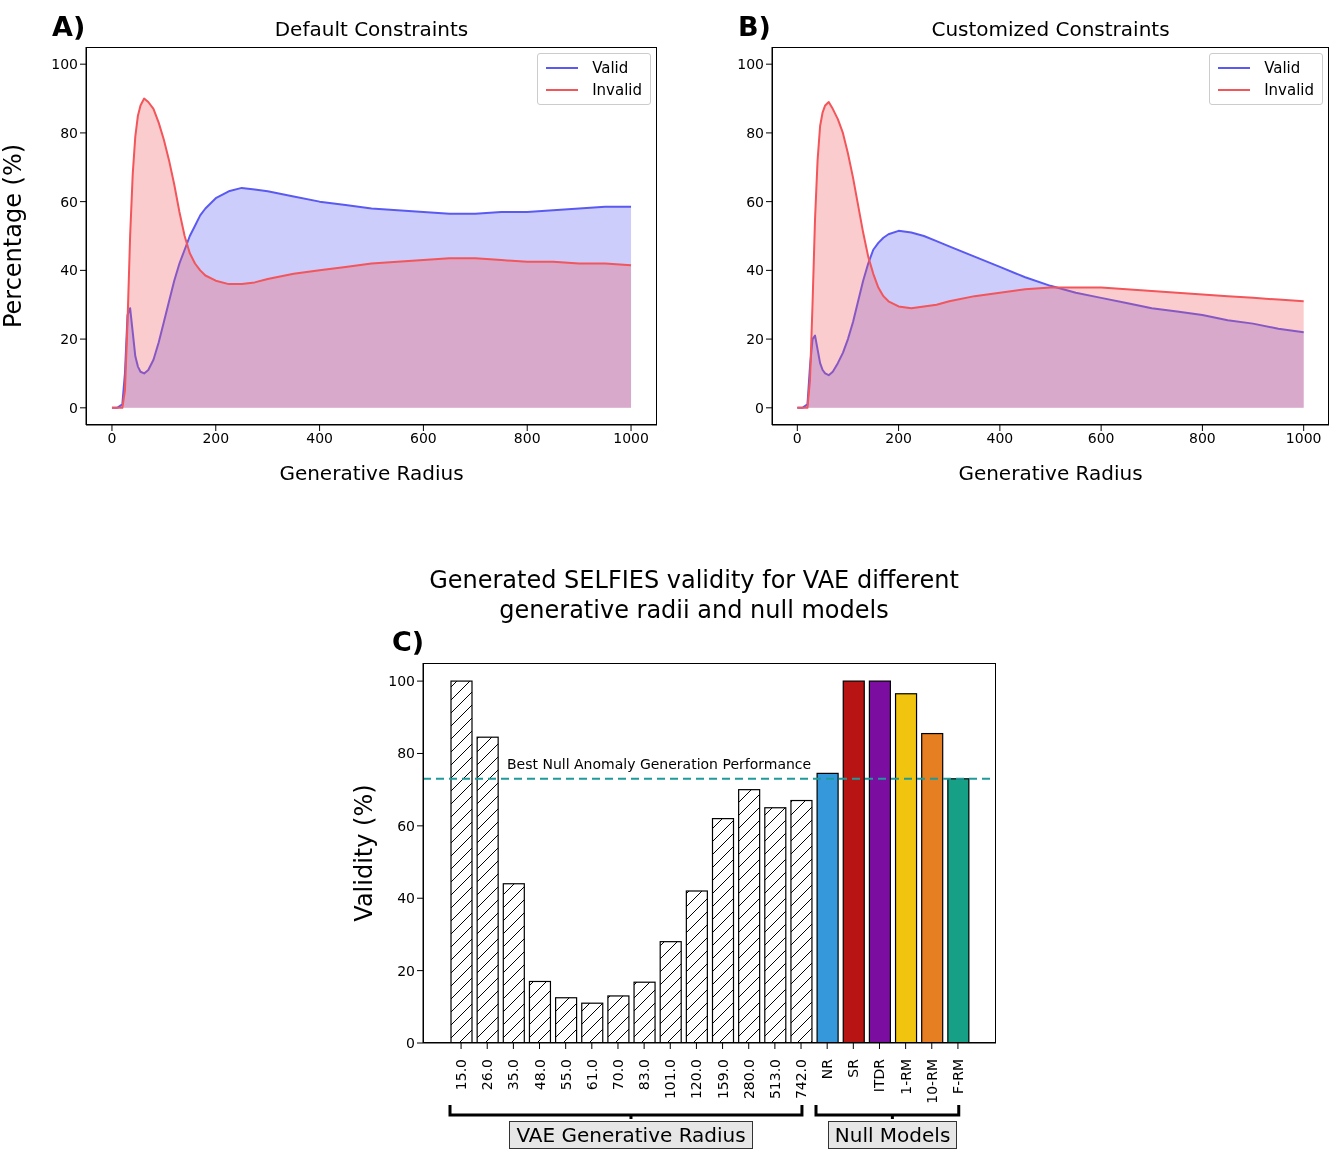  Describe the element at coordinates (1050, 29) in the screenshot. I see `chart-title: Customized Constraints` at that location.